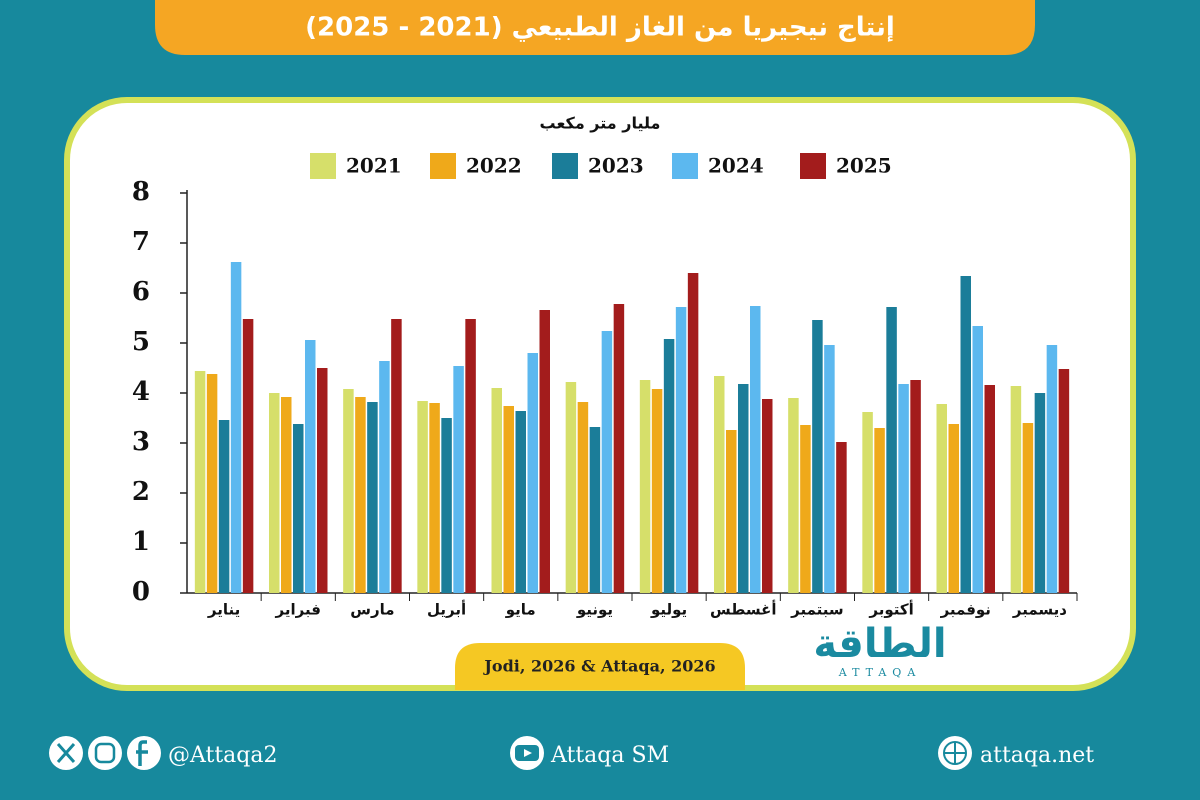 Image resolution: width=1200 pixels, height=800 pixels. I want to click on youtube-handle: Attaqa SM, so click(609, 755).